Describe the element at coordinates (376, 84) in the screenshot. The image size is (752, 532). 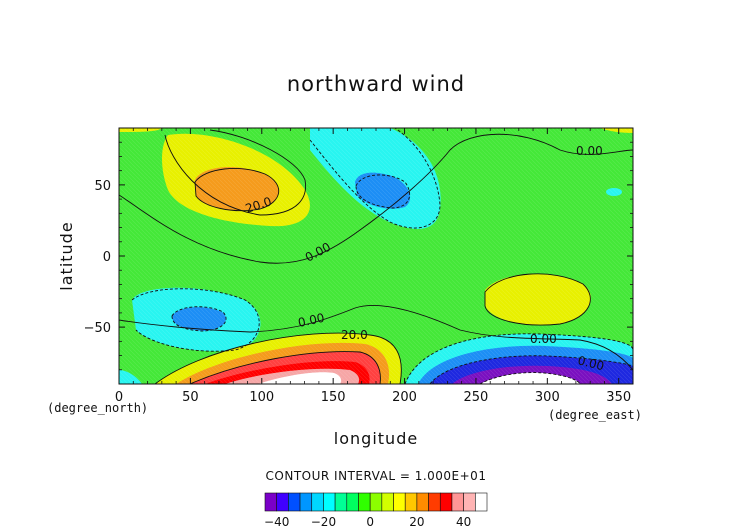
I see `chart-title: northward wind` at that location.